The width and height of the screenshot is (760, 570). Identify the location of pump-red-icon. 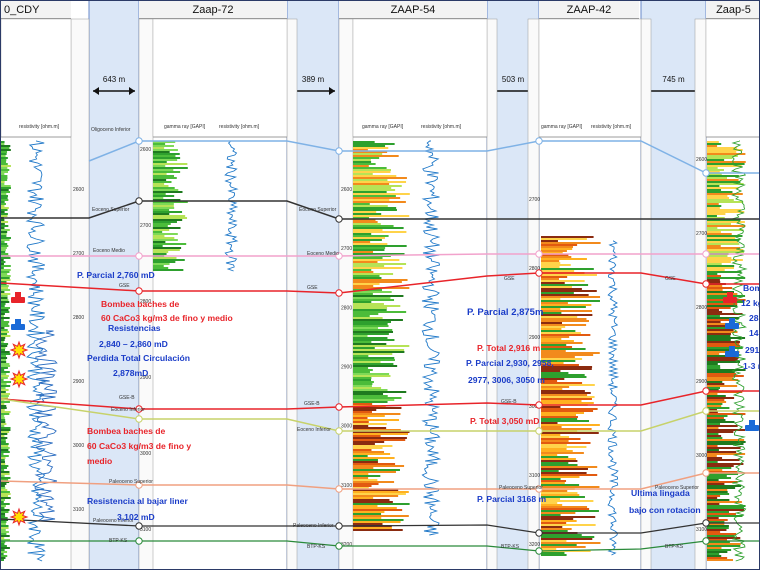
(18, 300).